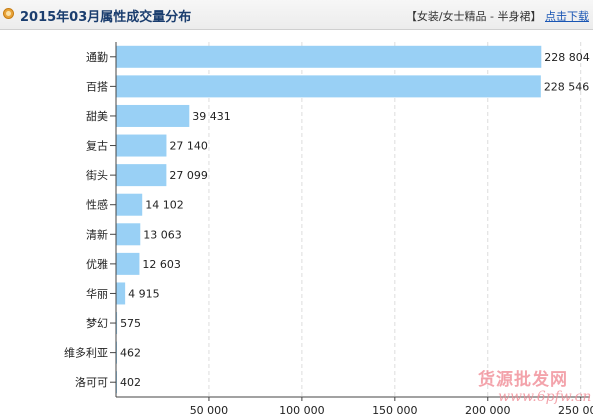 The height and width of the screenshot is (419, 593). Describe the element at coordinates (97, 57) in the screenshot. I see `category-label: 通勤` at that location.